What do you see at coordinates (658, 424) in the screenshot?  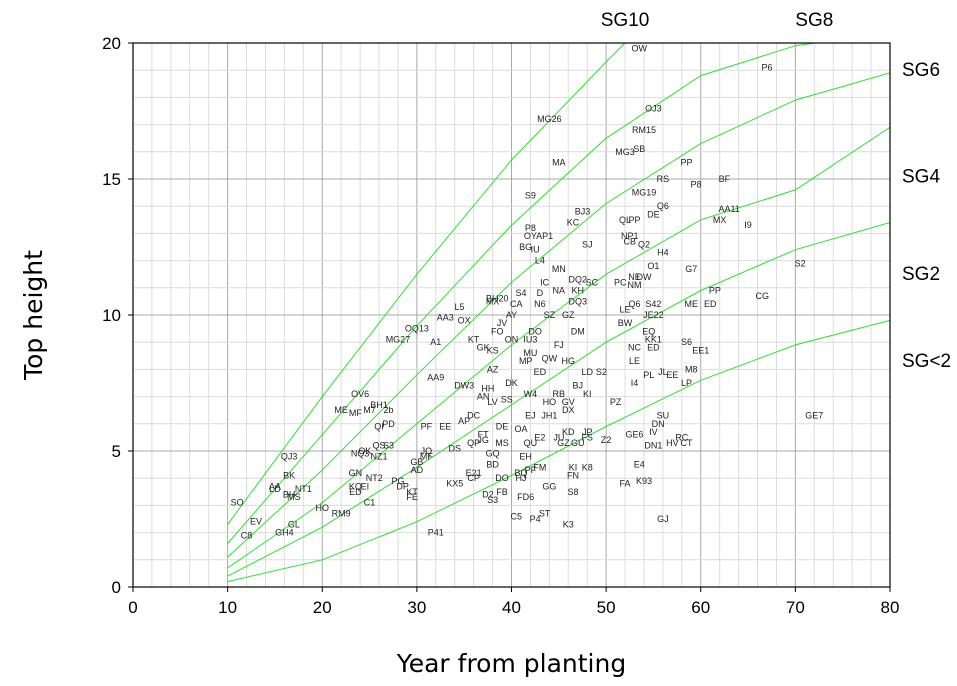 I see `data-point-label: DN` at bounding box center [658, 424].